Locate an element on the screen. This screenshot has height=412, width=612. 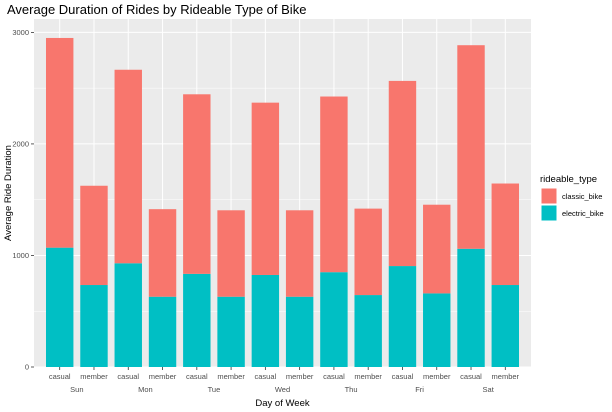
y-tick-label: 1000 is located at coordinates (20, 255).